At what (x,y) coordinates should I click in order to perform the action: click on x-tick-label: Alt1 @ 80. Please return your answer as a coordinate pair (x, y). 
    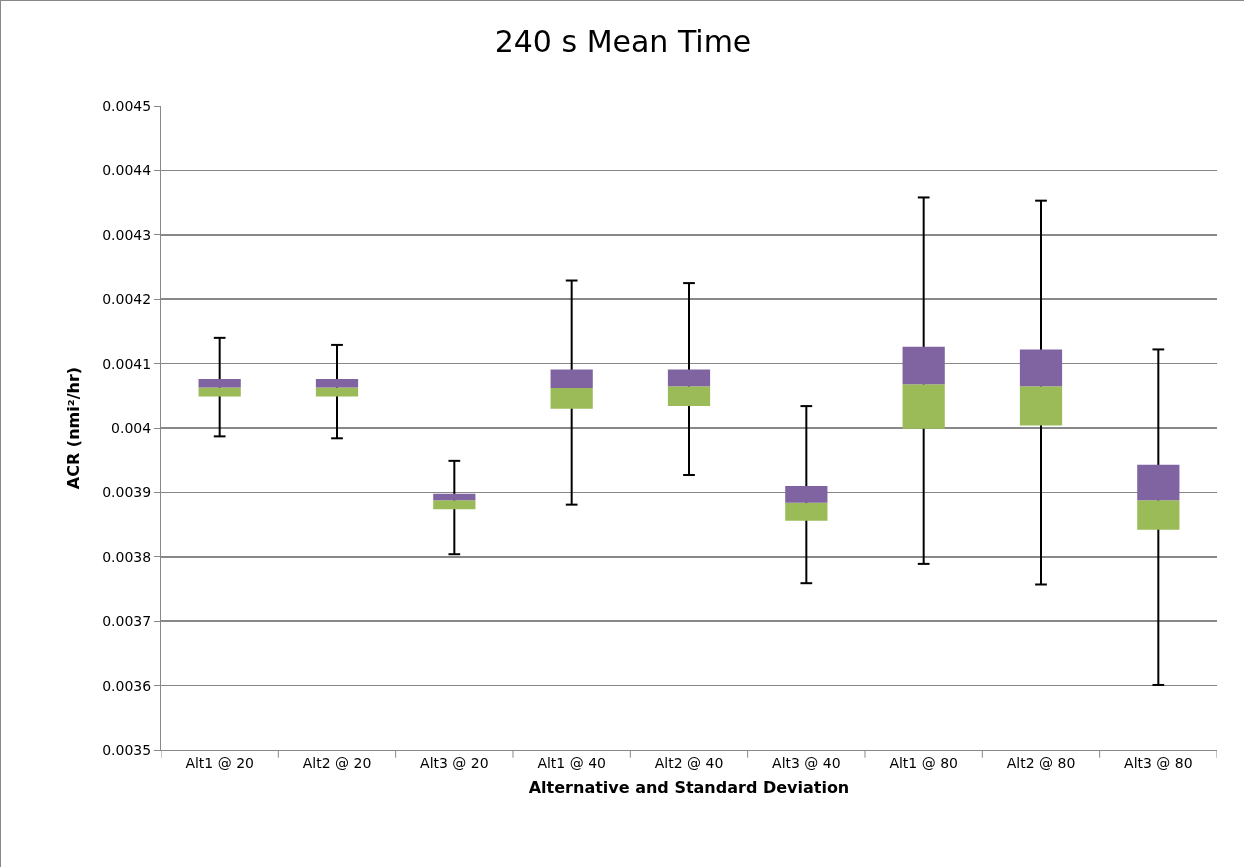
    Looking at the image, I should click on (923, 762).